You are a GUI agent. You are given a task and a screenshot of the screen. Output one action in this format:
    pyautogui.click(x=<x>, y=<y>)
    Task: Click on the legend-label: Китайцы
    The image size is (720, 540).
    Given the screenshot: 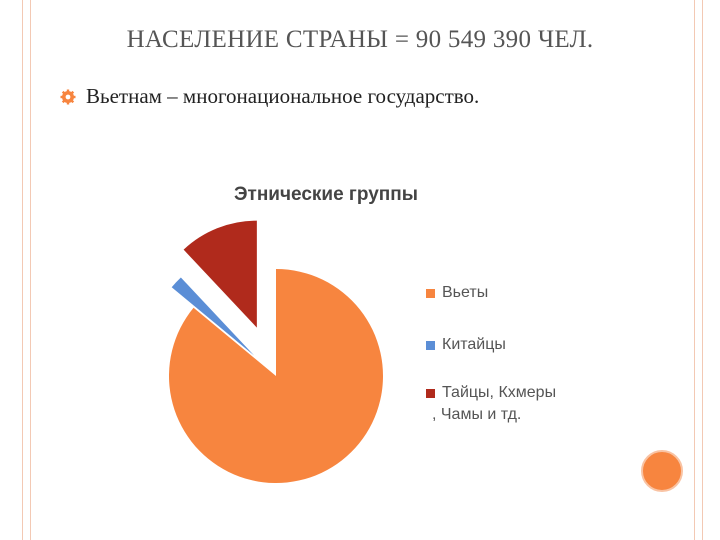 What is the action you would take?
    pyautogui.click(x=474, y=344)
    